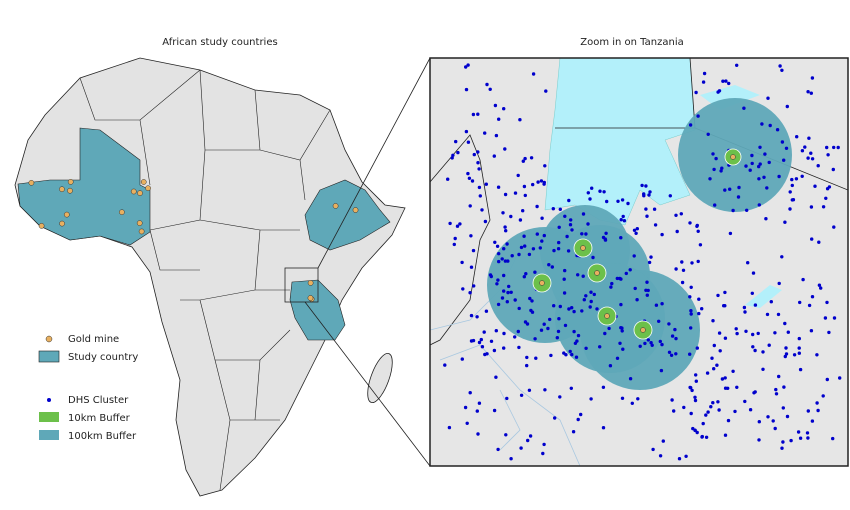 Image resolution: width=850 pixels, height=510 pixels. Describe the element at coordinates (374, 163) in the screenshot. I see `zoom-line` at that location.